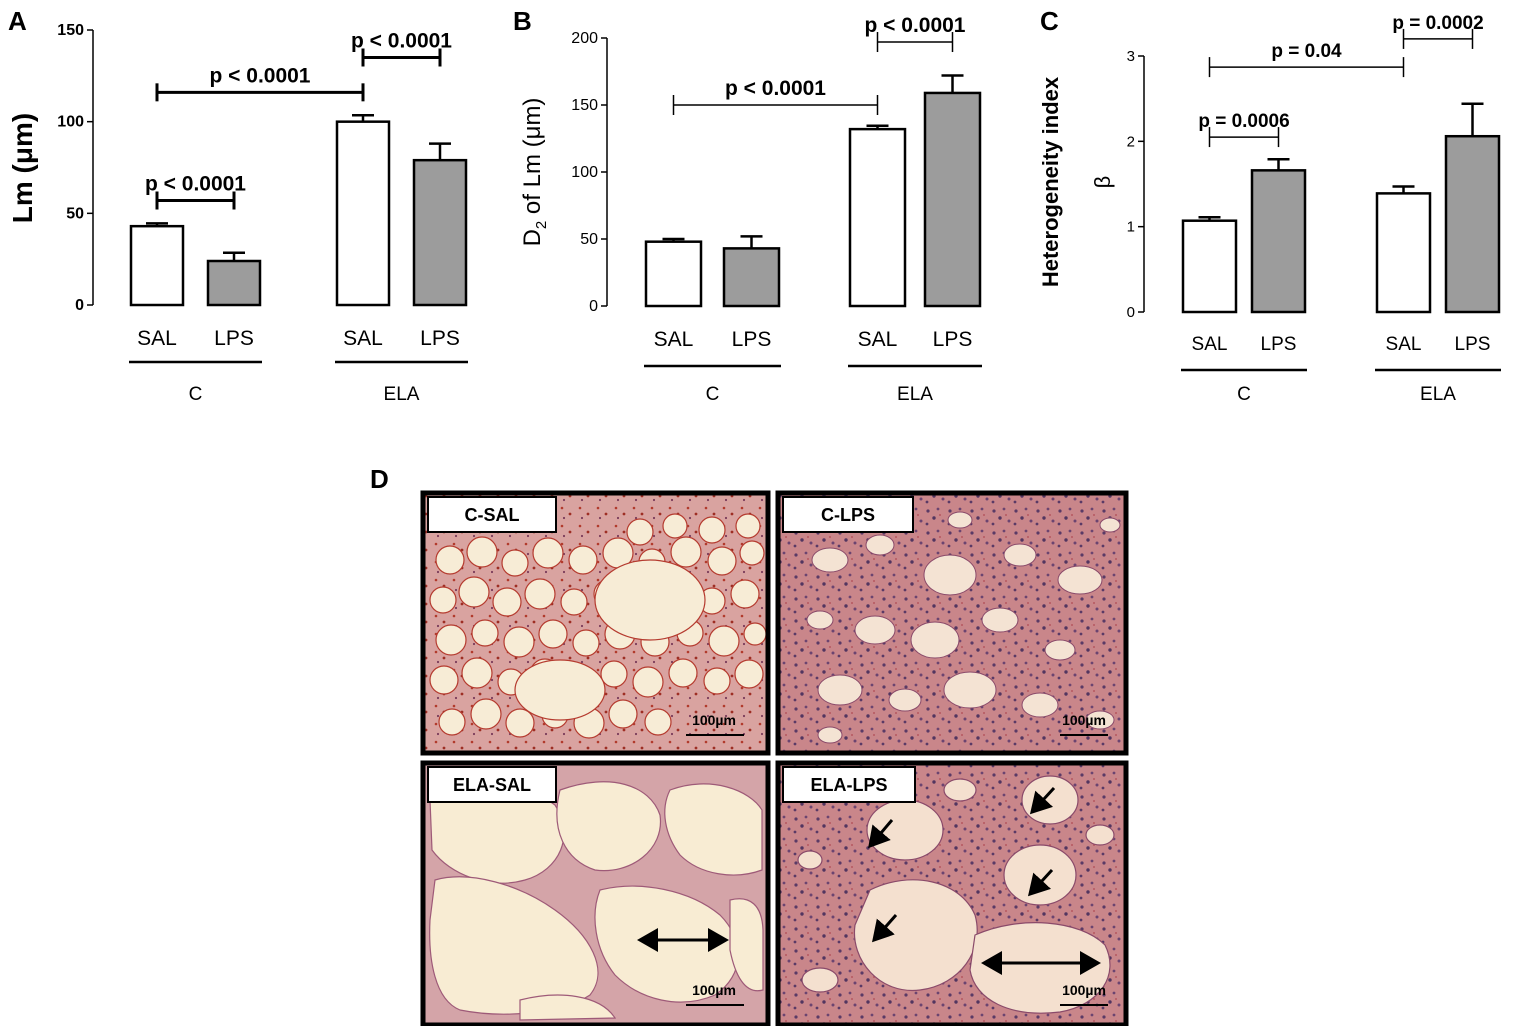 The height and width of the screenshot is (1026, 1535). Describe the element at coordinates (595, 623) in the screenshot. I see `micrograph-c-sal: C-SAL 100µm` at that location.